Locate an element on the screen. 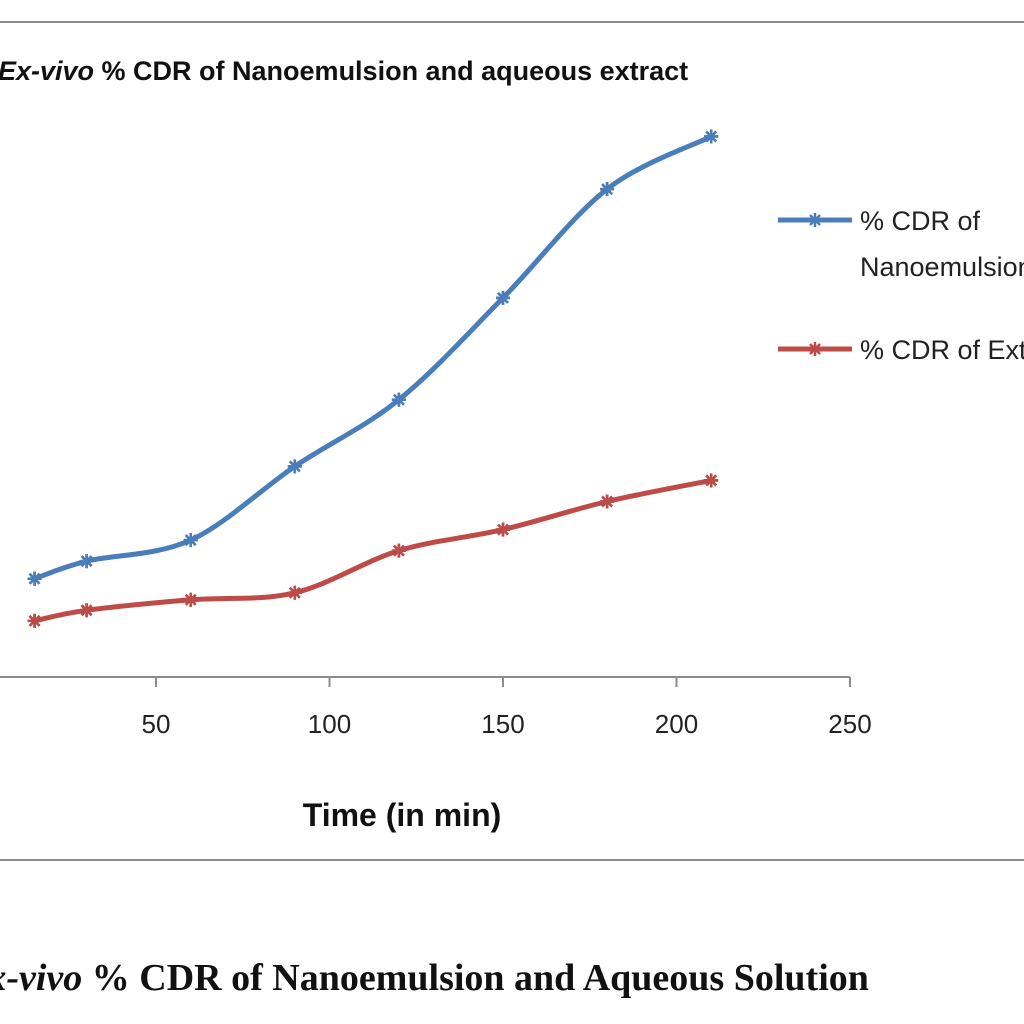 This screenshot has height=1024, width=1024. chart-title-italic: Ex-vivo is located at coordinates (47, 71).